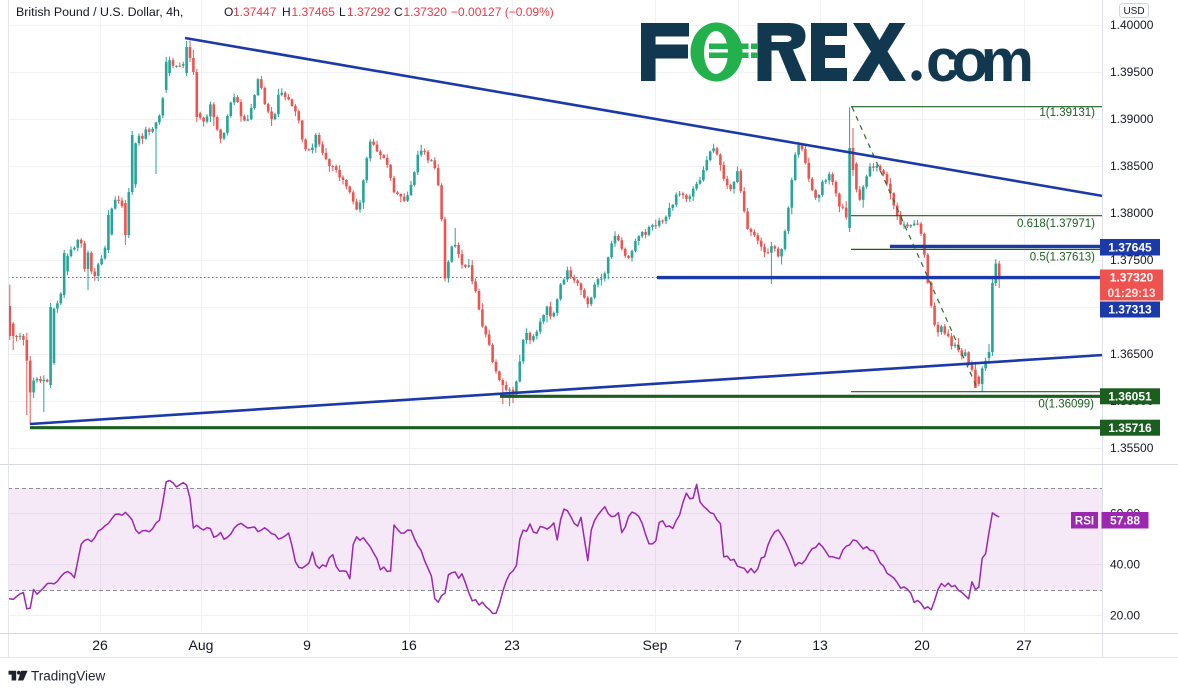  I want to click on svg-text: USD, so click(1133, 11).